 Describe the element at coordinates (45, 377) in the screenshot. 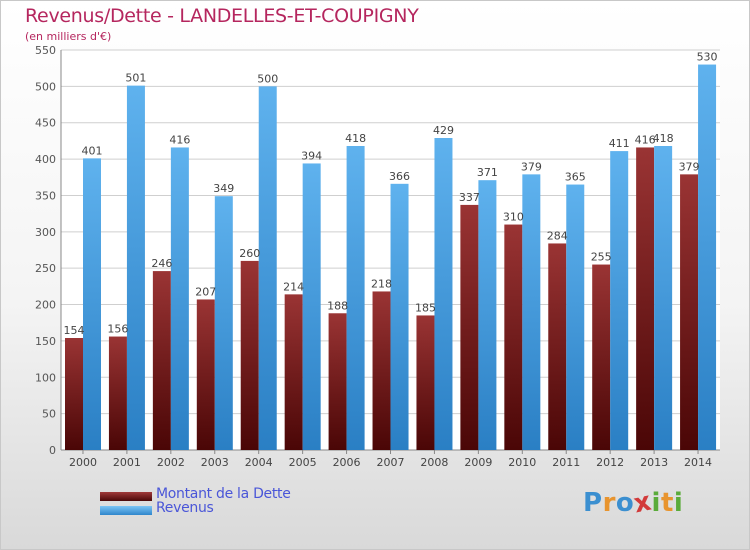

I see `y-tick-label: 100` at that location.